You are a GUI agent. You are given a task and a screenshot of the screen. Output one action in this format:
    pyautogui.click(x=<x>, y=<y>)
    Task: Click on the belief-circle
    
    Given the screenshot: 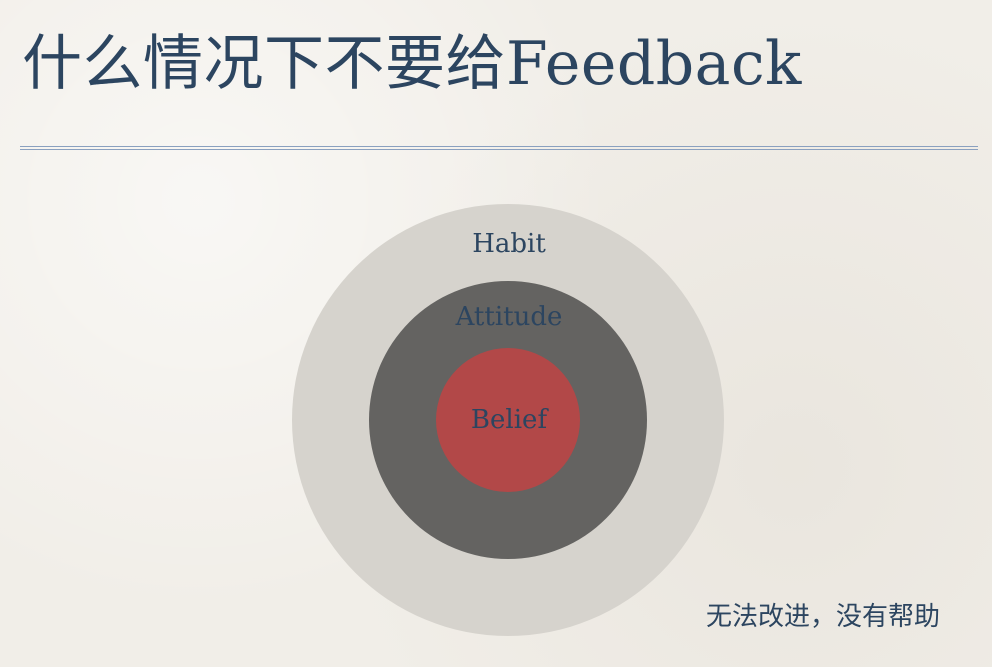 What is the action you would take?
    pyautogui.click(x=508, y=420)
    